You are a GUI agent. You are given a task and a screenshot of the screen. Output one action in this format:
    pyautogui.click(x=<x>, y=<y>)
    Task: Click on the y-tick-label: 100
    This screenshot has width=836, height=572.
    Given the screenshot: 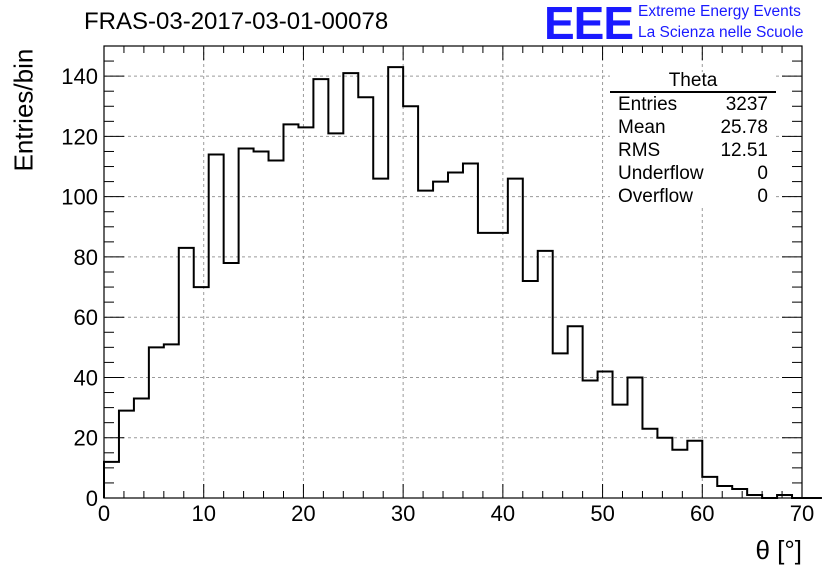 What is the action you would take?
    pyautogui.click(x=79, y=197)
    